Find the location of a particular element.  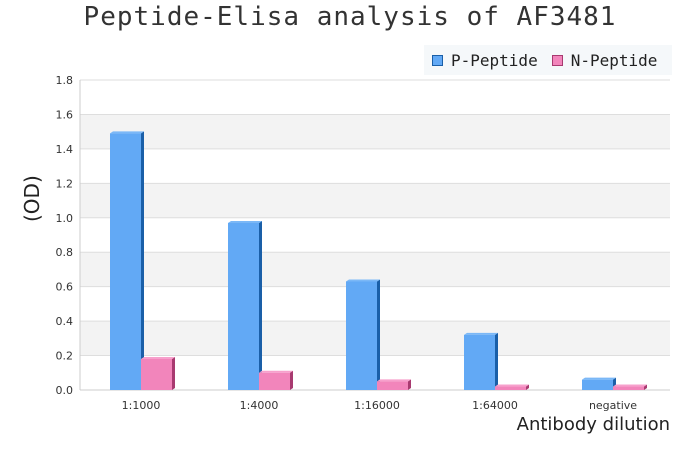

bar-n-peptide-1:1000 is located at coordinates (156, 374).